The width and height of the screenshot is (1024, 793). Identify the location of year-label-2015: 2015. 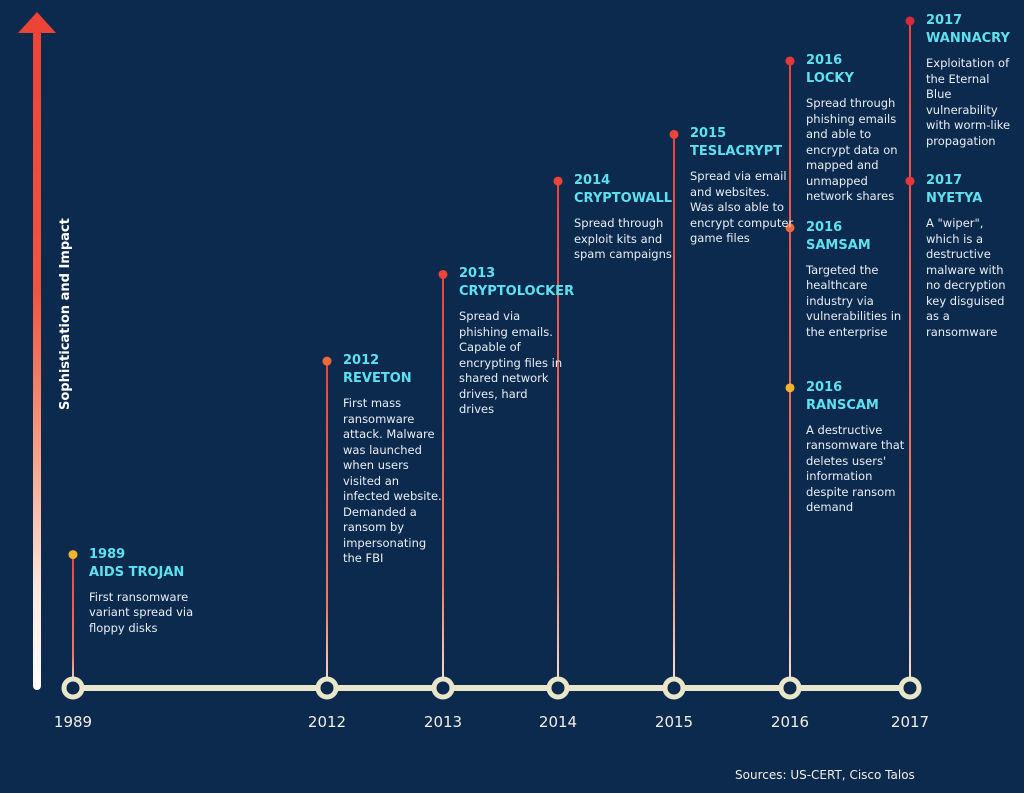
(674, 722).